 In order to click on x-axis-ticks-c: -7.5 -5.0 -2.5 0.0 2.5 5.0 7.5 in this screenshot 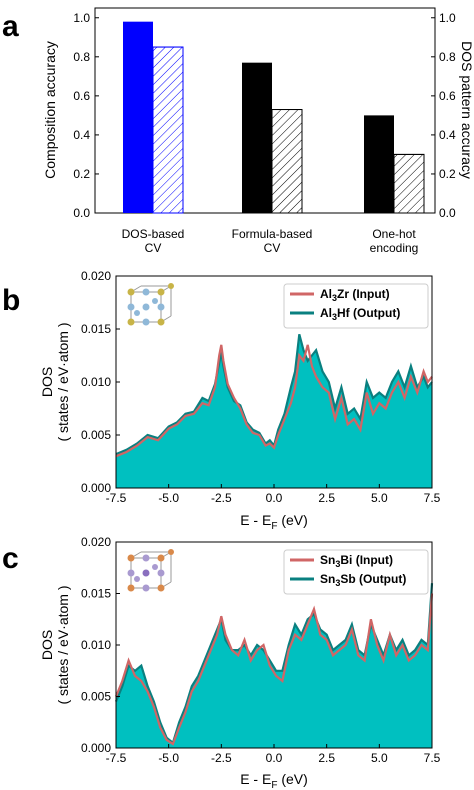, I will do `click(273, 754)`.